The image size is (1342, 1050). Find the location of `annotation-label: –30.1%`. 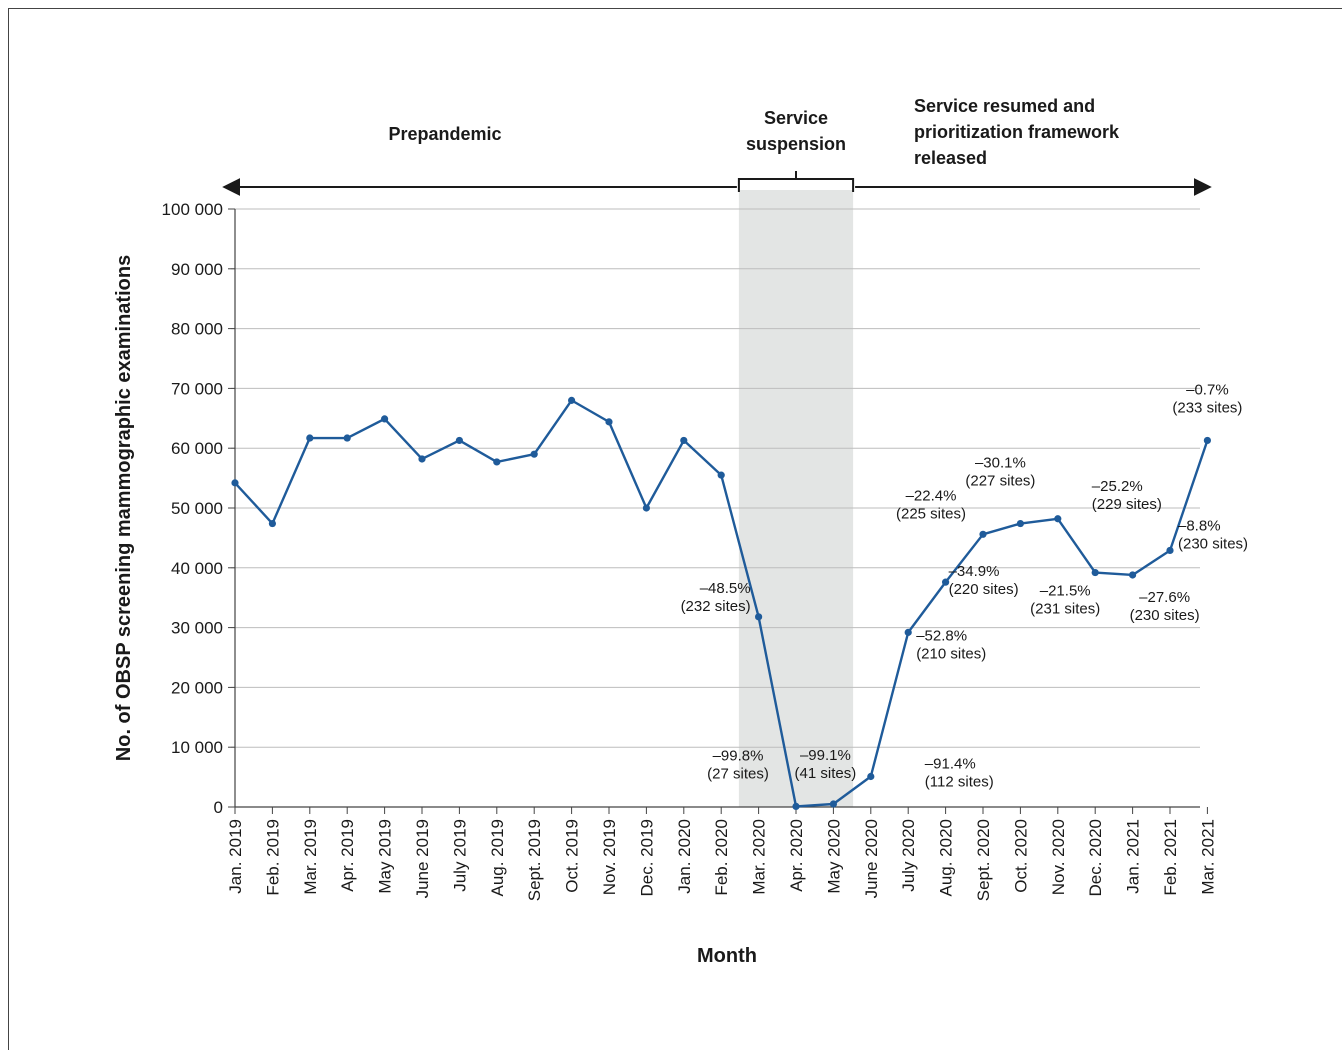

annotation-label: –30.1% is located at coordinates (1000, 463).